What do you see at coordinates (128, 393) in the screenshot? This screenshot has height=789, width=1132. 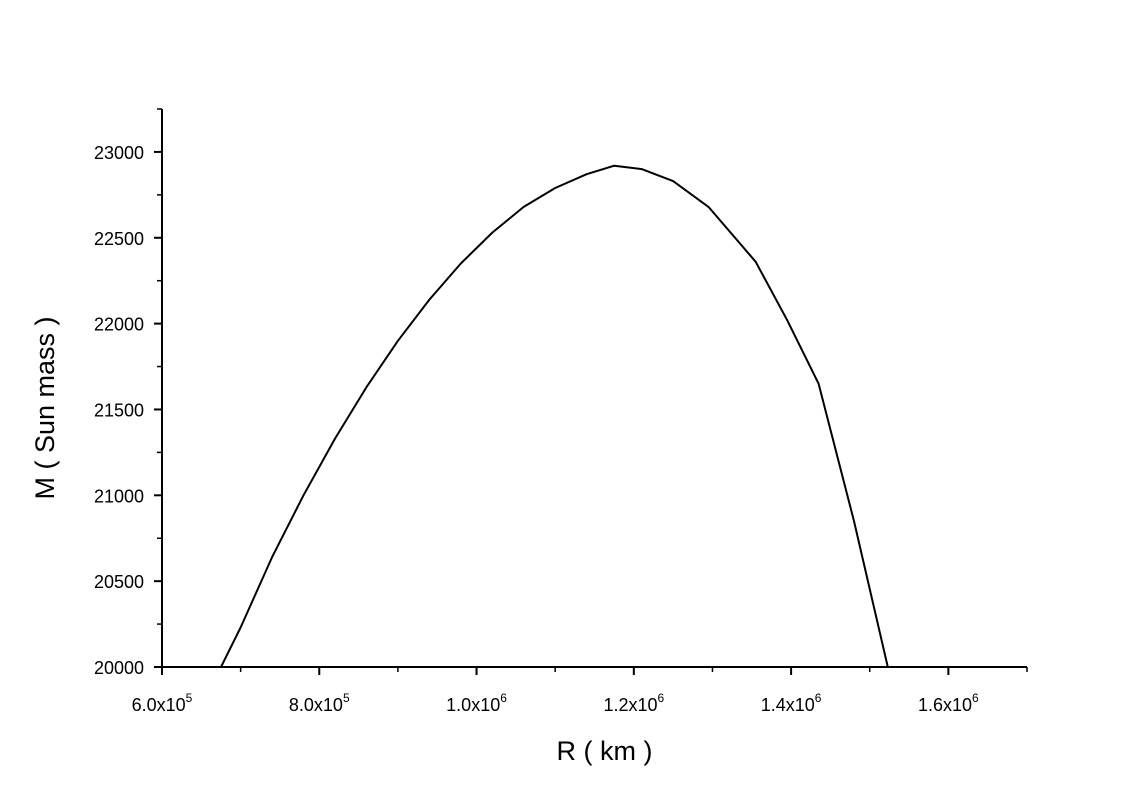 I see `y-axis-ticks: 20000 20500 21000 21500 22000 22500 23000` at bounding box center [128, 393].